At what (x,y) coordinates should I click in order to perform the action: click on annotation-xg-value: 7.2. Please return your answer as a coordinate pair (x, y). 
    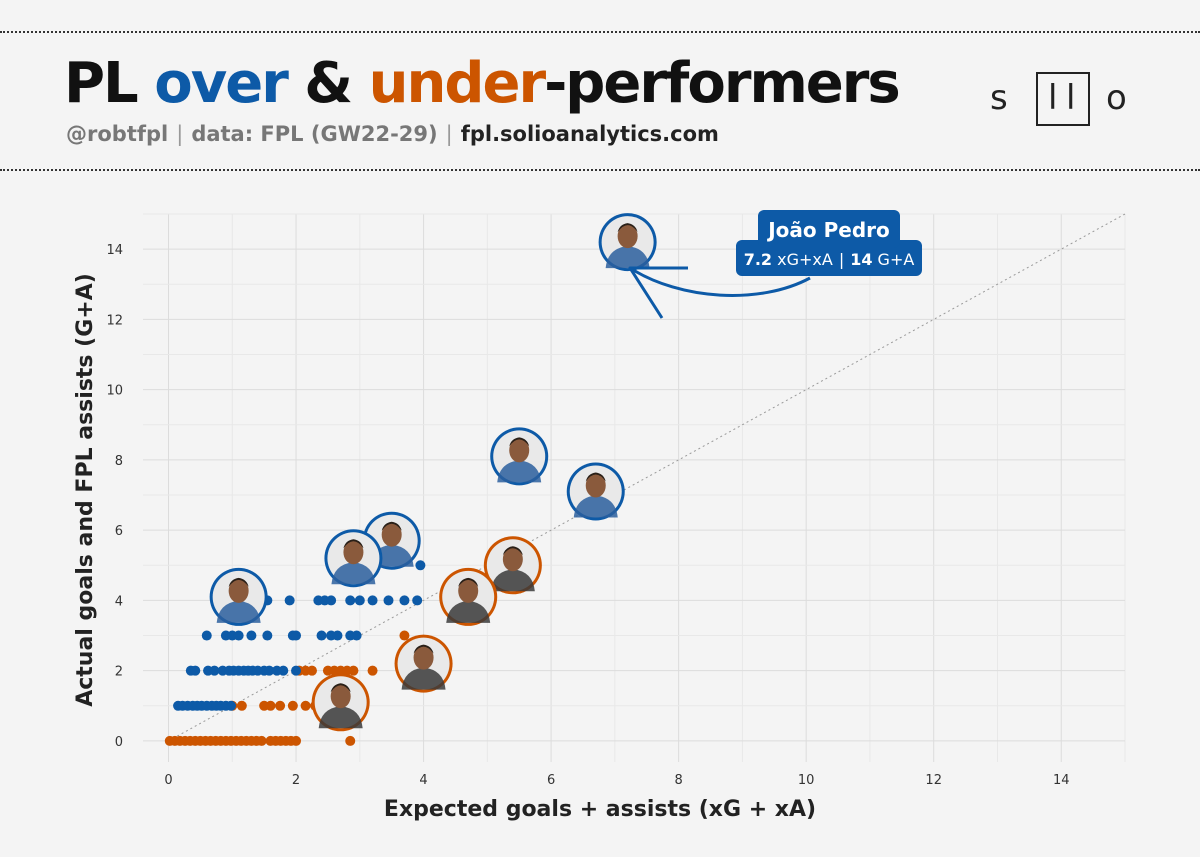
    Looking at the image, I should click on (758, 259).